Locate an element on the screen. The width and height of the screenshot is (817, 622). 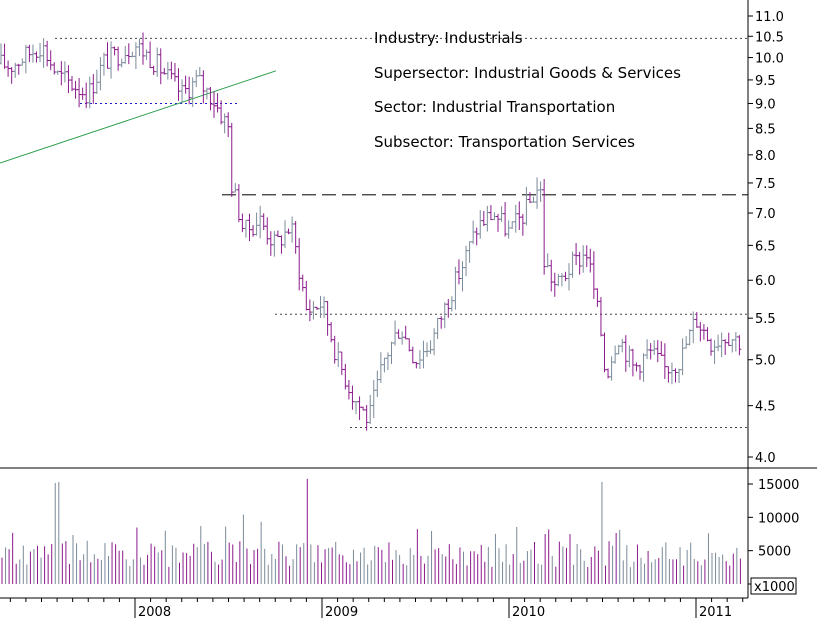
price-tick-label: 11.0 is located at coordinates (769, 17).